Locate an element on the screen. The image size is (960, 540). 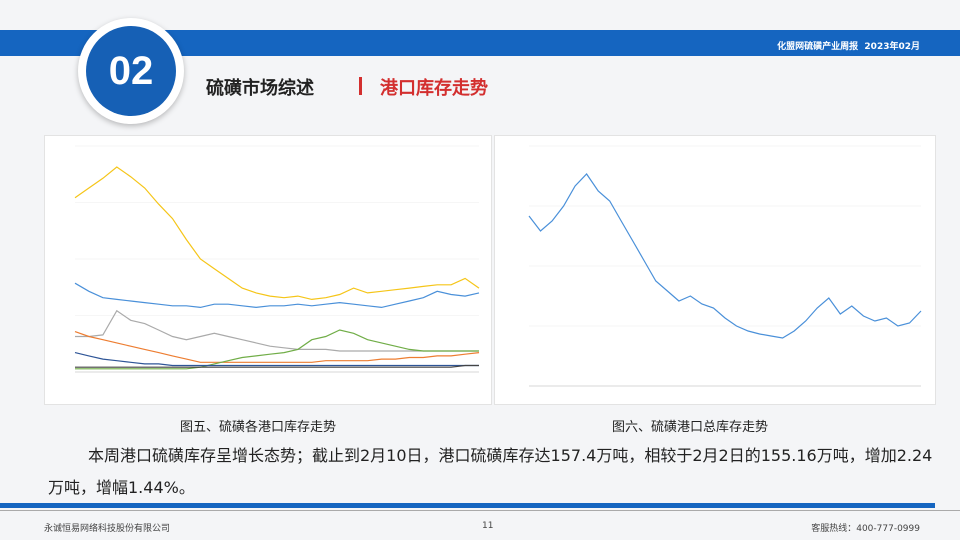
figure-caption-left: 图五、硫磺各港口库存走势 is located at coordinates (258, 427).